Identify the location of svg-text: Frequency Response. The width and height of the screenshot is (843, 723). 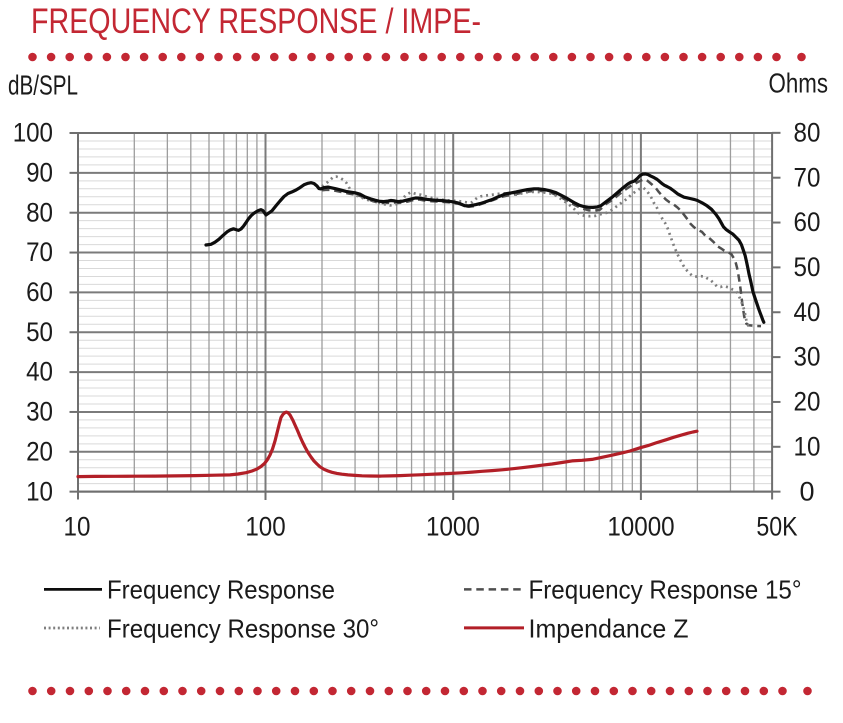
(221, 590).